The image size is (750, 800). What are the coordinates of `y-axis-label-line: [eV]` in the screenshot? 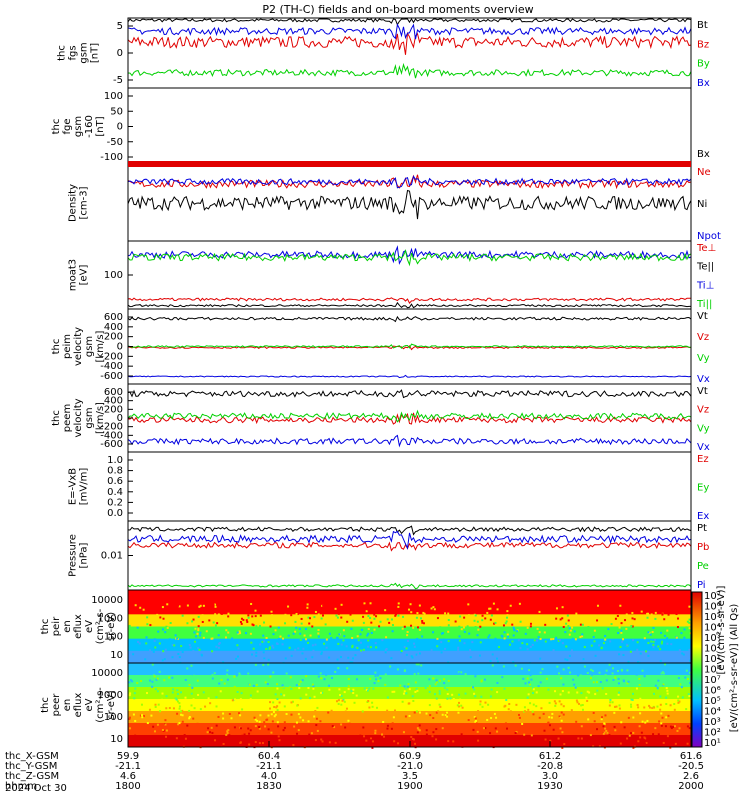 It's located at (84, 275).